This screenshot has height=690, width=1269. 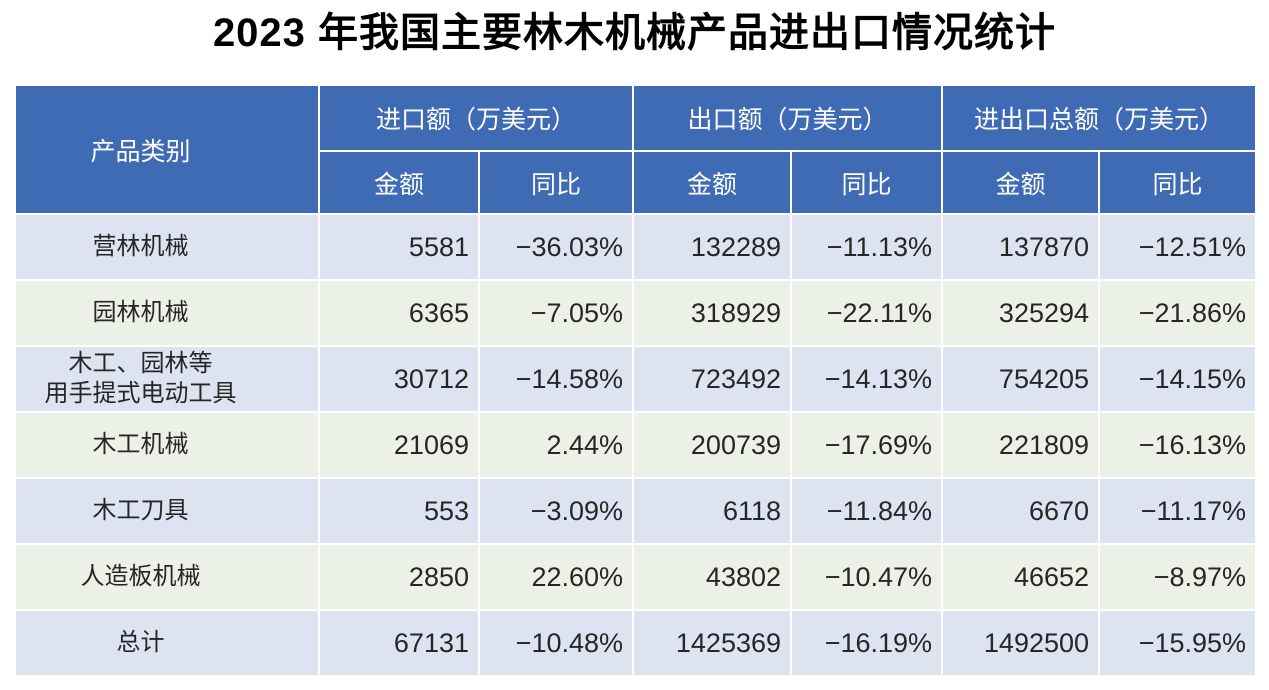 I want to click on cell-total-yoy: −14.15%, so click(x=1178, y=379).